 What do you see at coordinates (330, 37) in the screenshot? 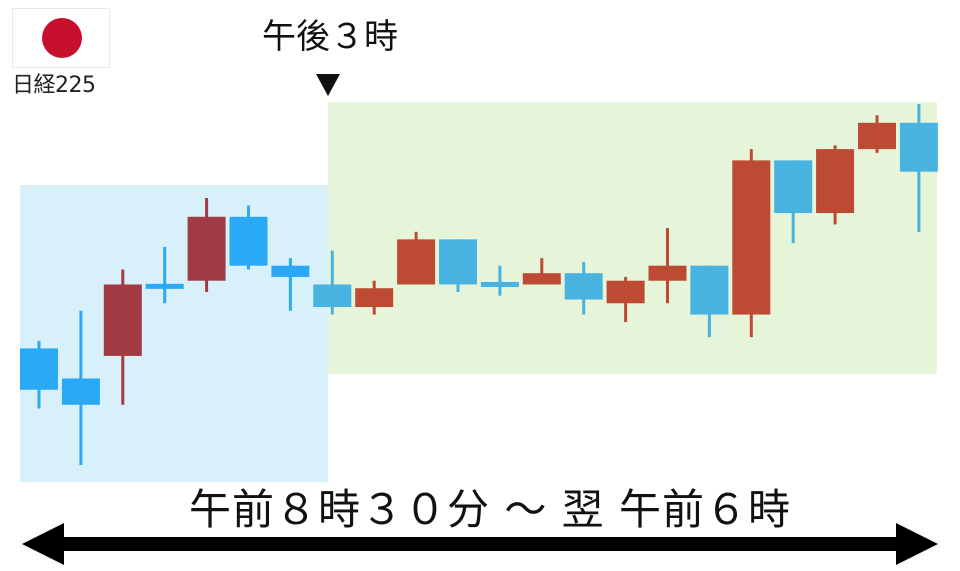
I see `session-marker-label: 午後３時` at bounding box center [330, 37].